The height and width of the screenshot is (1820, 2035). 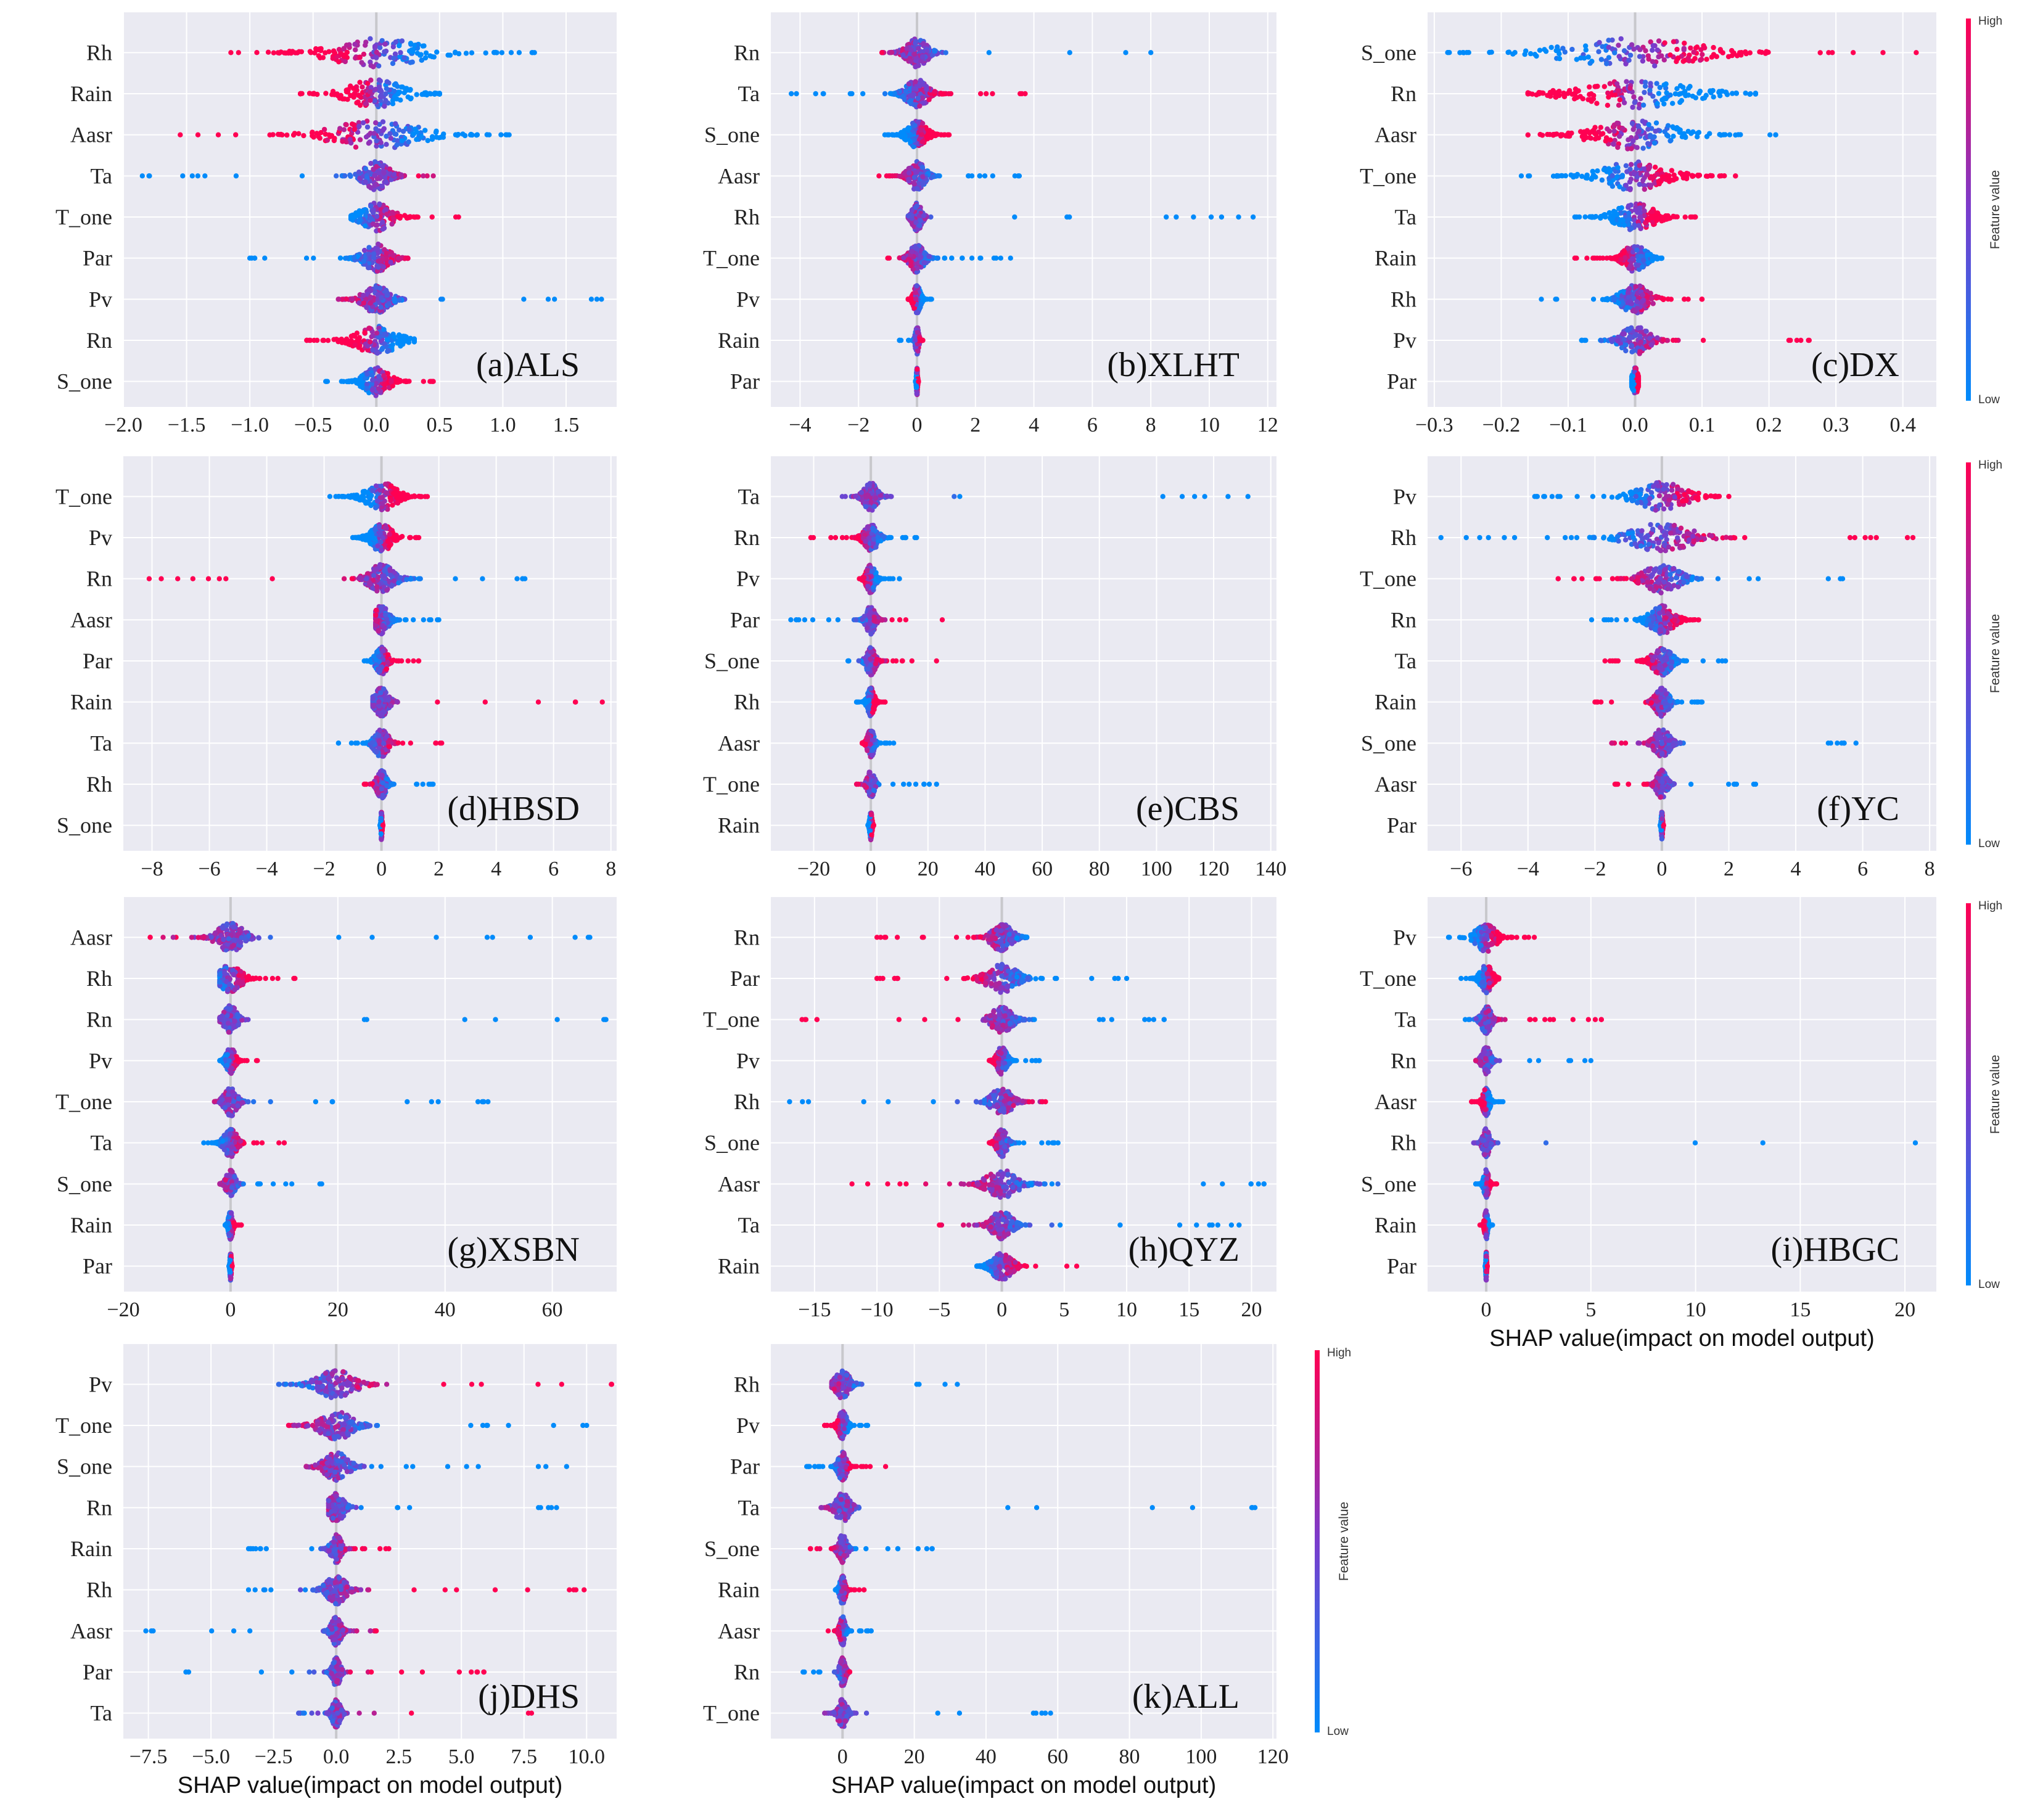 I want to click on feature-label: Pv, so click(x=748, y=299).